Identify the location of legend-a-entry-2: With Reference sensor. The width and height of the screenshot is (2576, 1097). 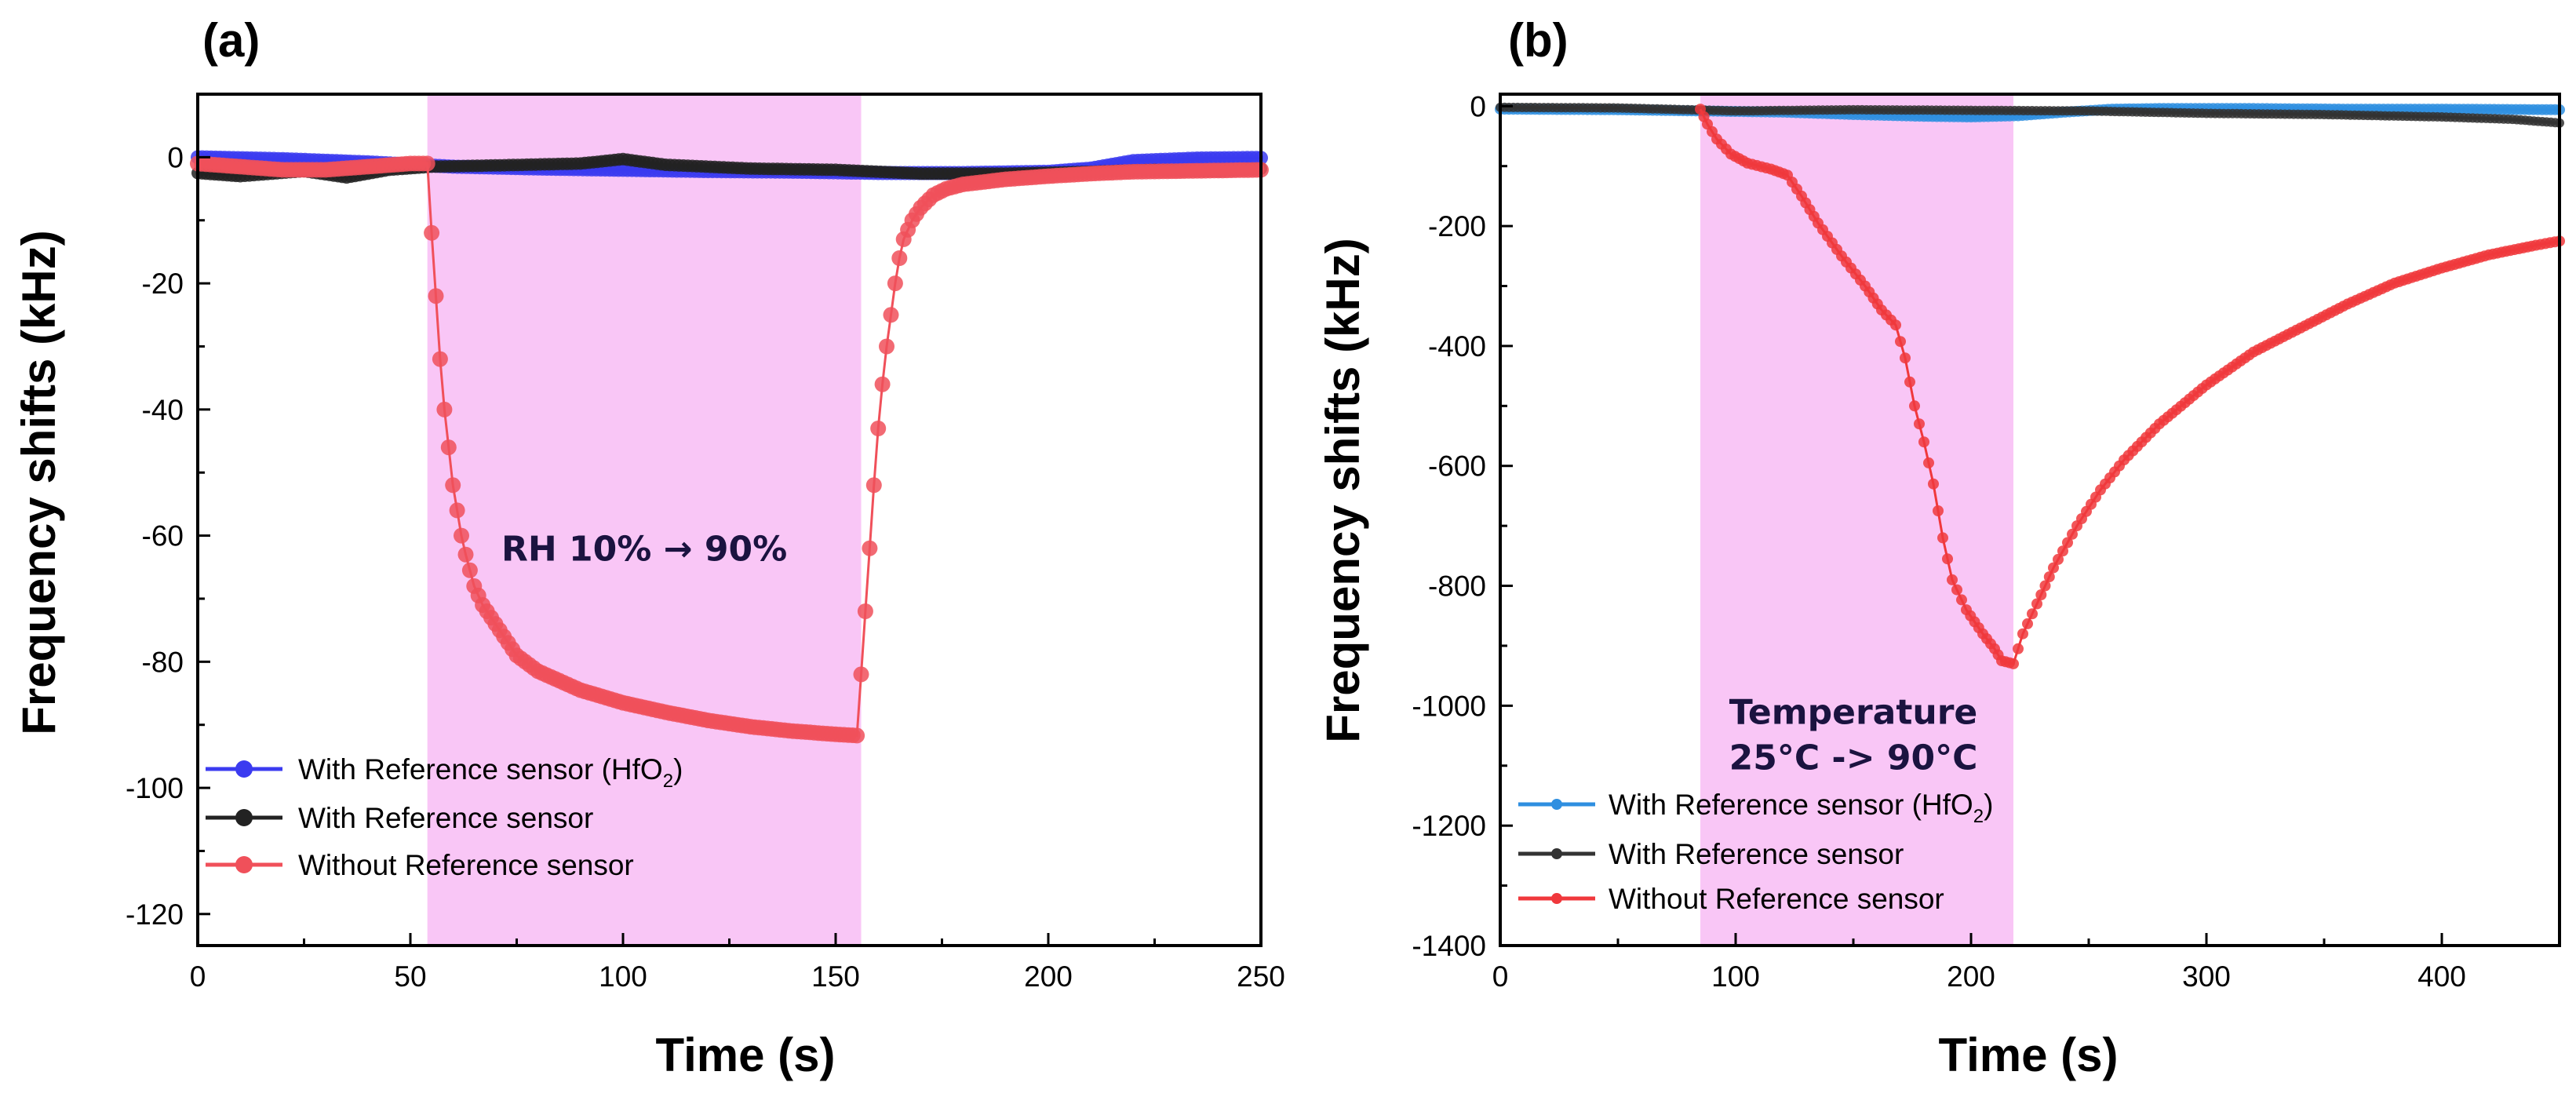
(399, 818).